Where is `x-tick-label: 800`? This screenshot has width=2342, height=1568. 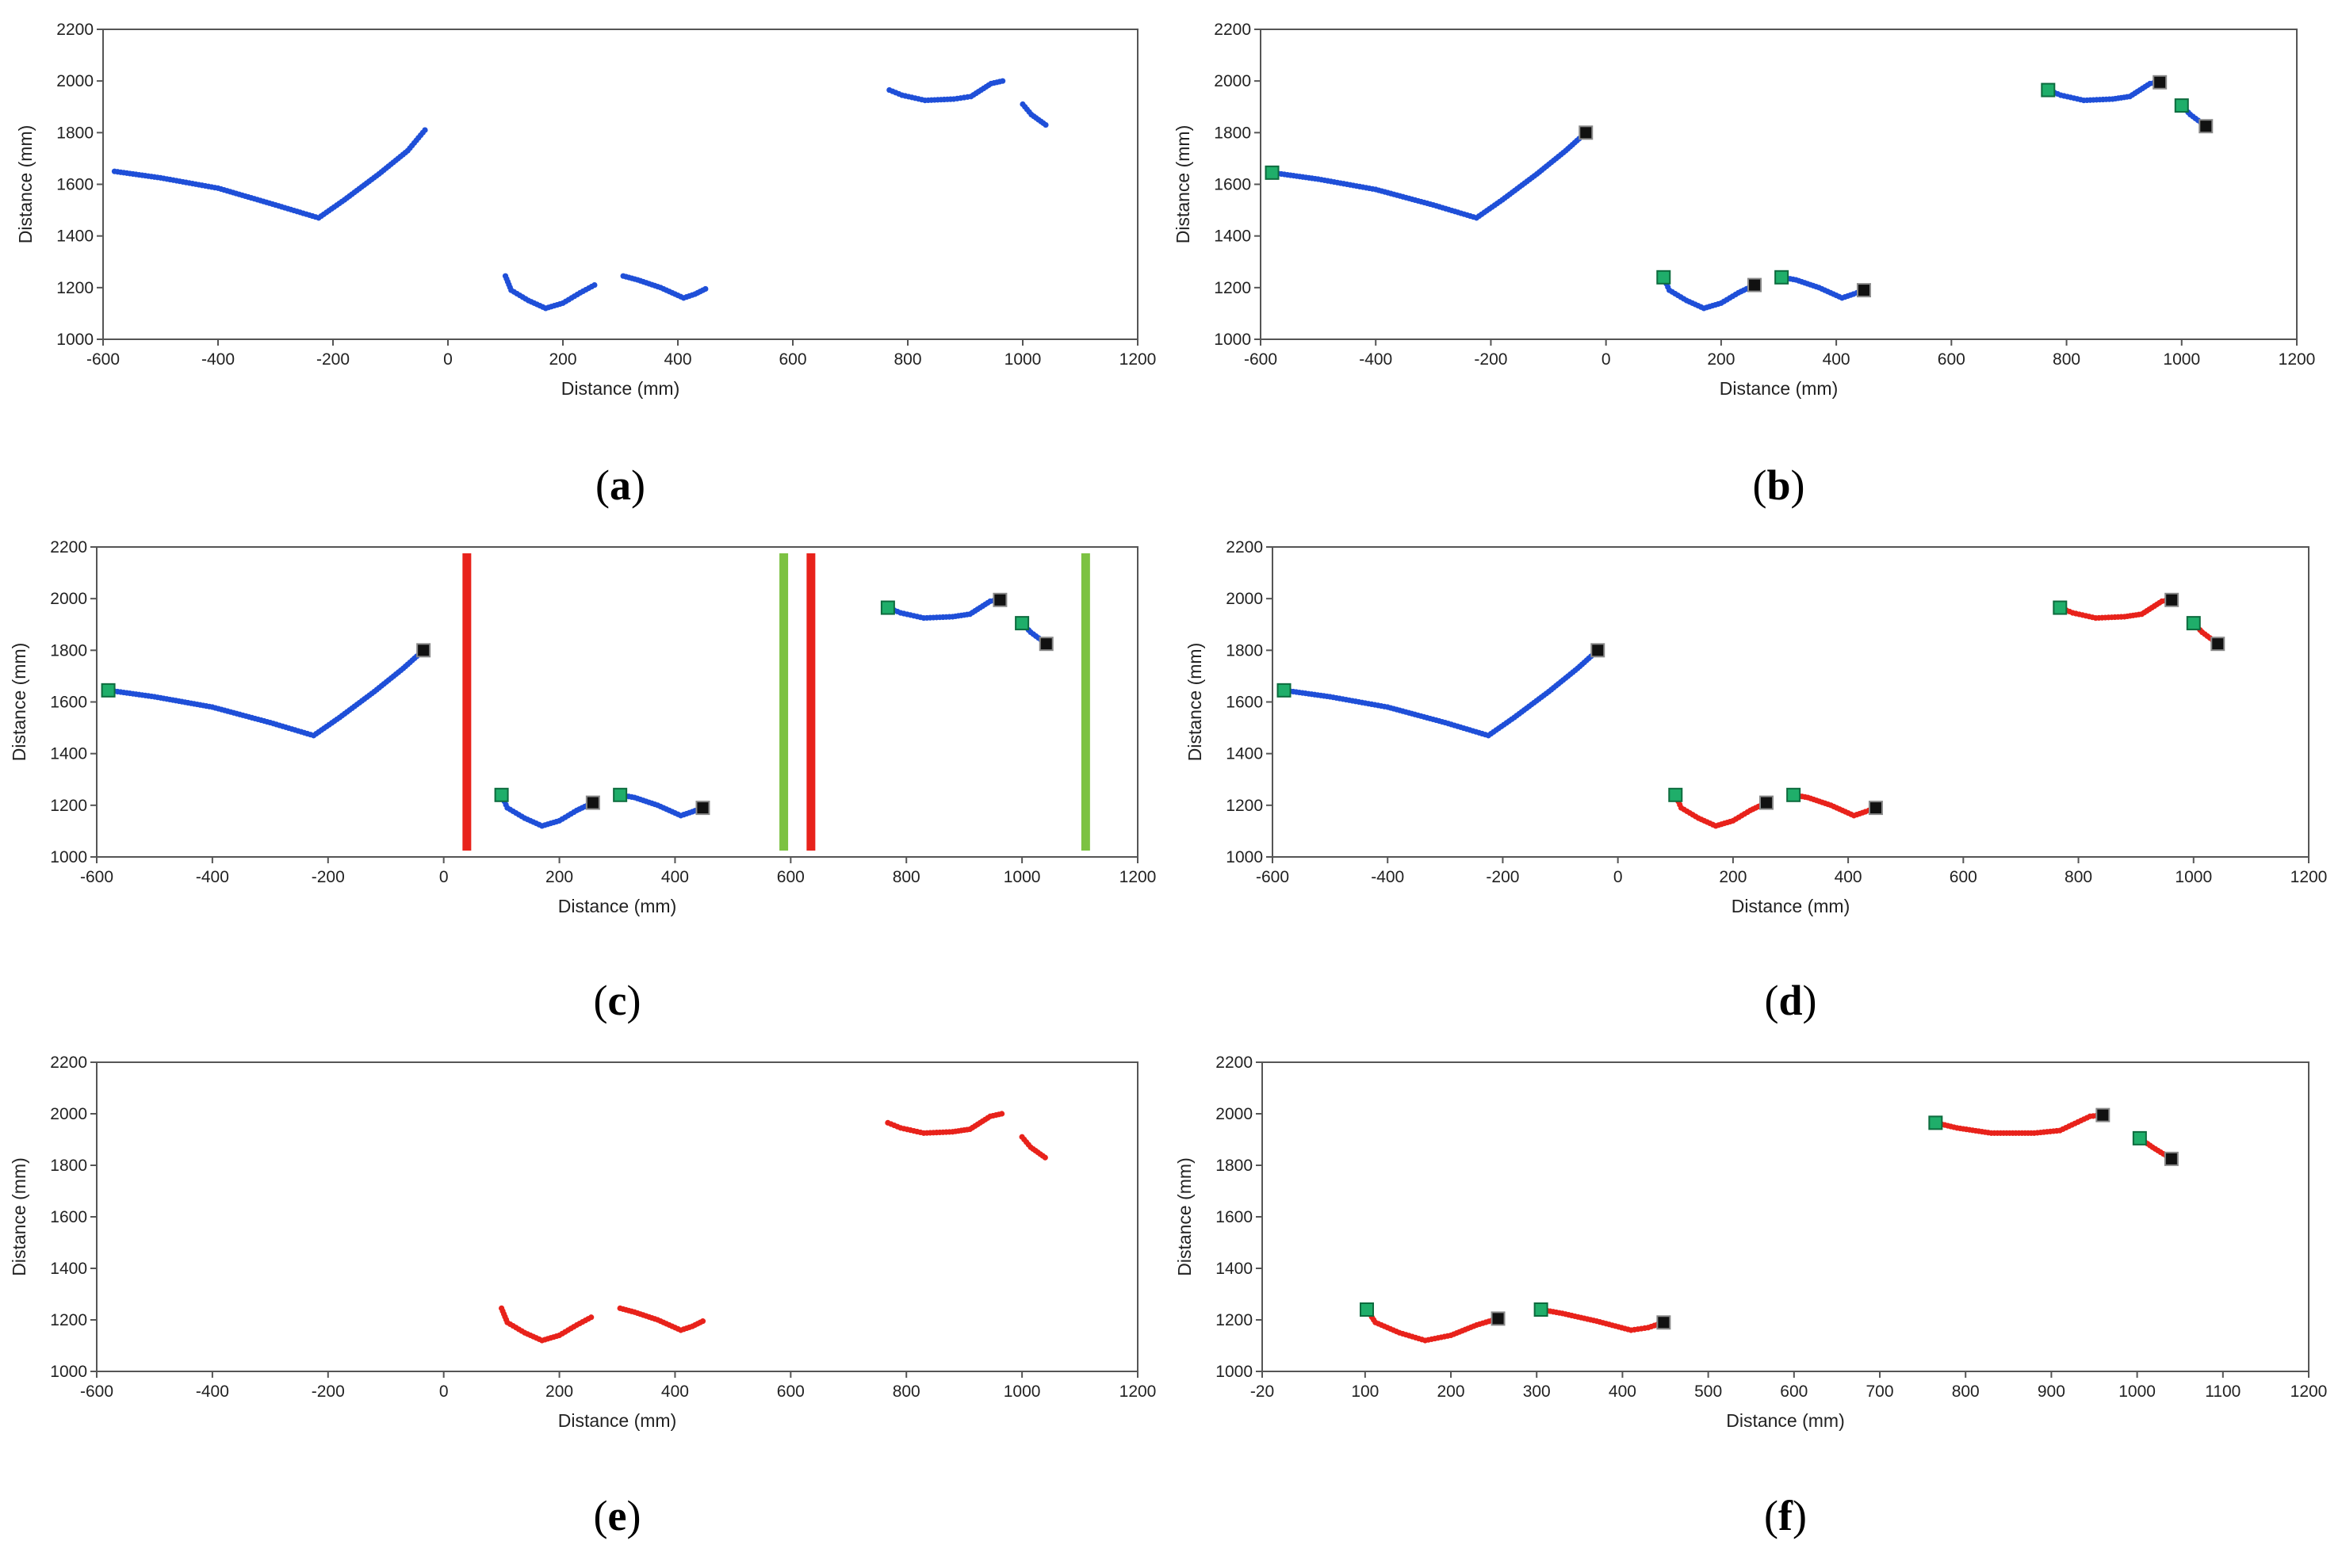 x-tick-label: 800 is located at coordinates (906, 877).